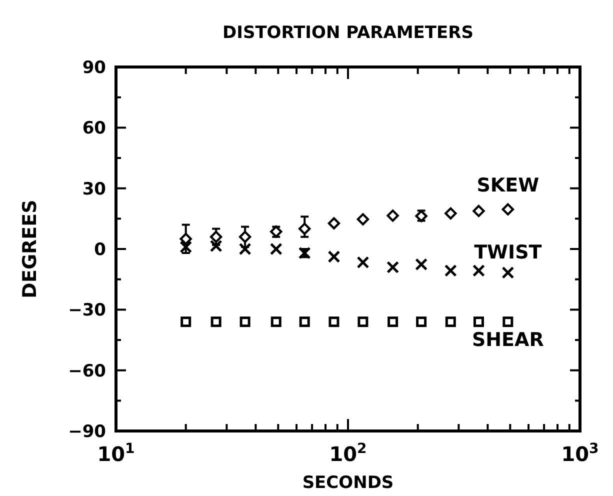 The width and height of the screenshot is (613, 496). Describe the element at coordinates (116, 453) in the screenshot. I see `x-tick-label: 10$^{1}$` at that location.